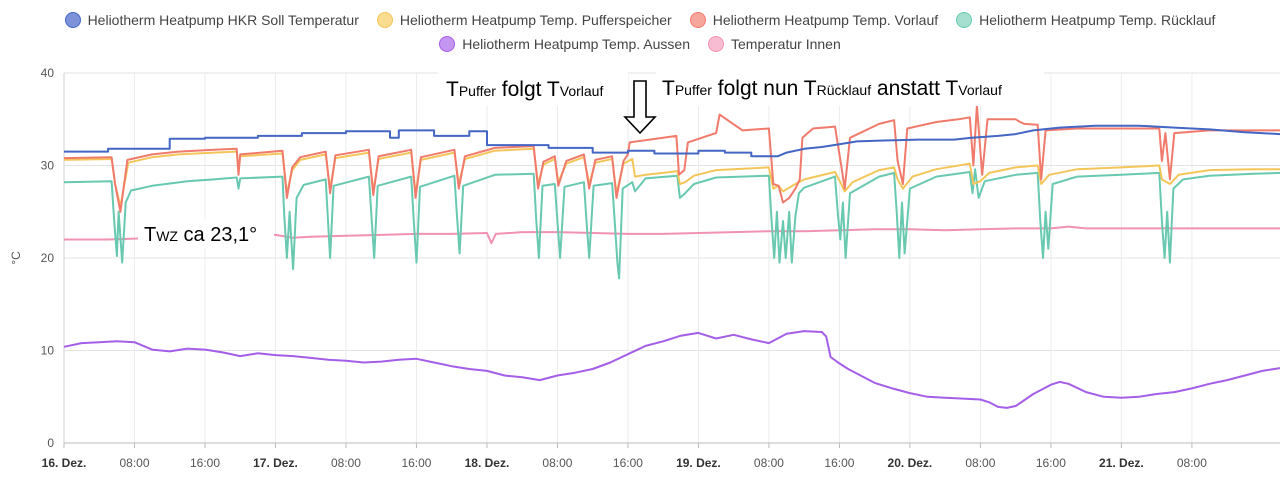 The image size is (1280, 488). What do you see at coordinates (50, 443) in the screenshot?
I see `y-tick-label: 0` at bounding box center [50, 443].